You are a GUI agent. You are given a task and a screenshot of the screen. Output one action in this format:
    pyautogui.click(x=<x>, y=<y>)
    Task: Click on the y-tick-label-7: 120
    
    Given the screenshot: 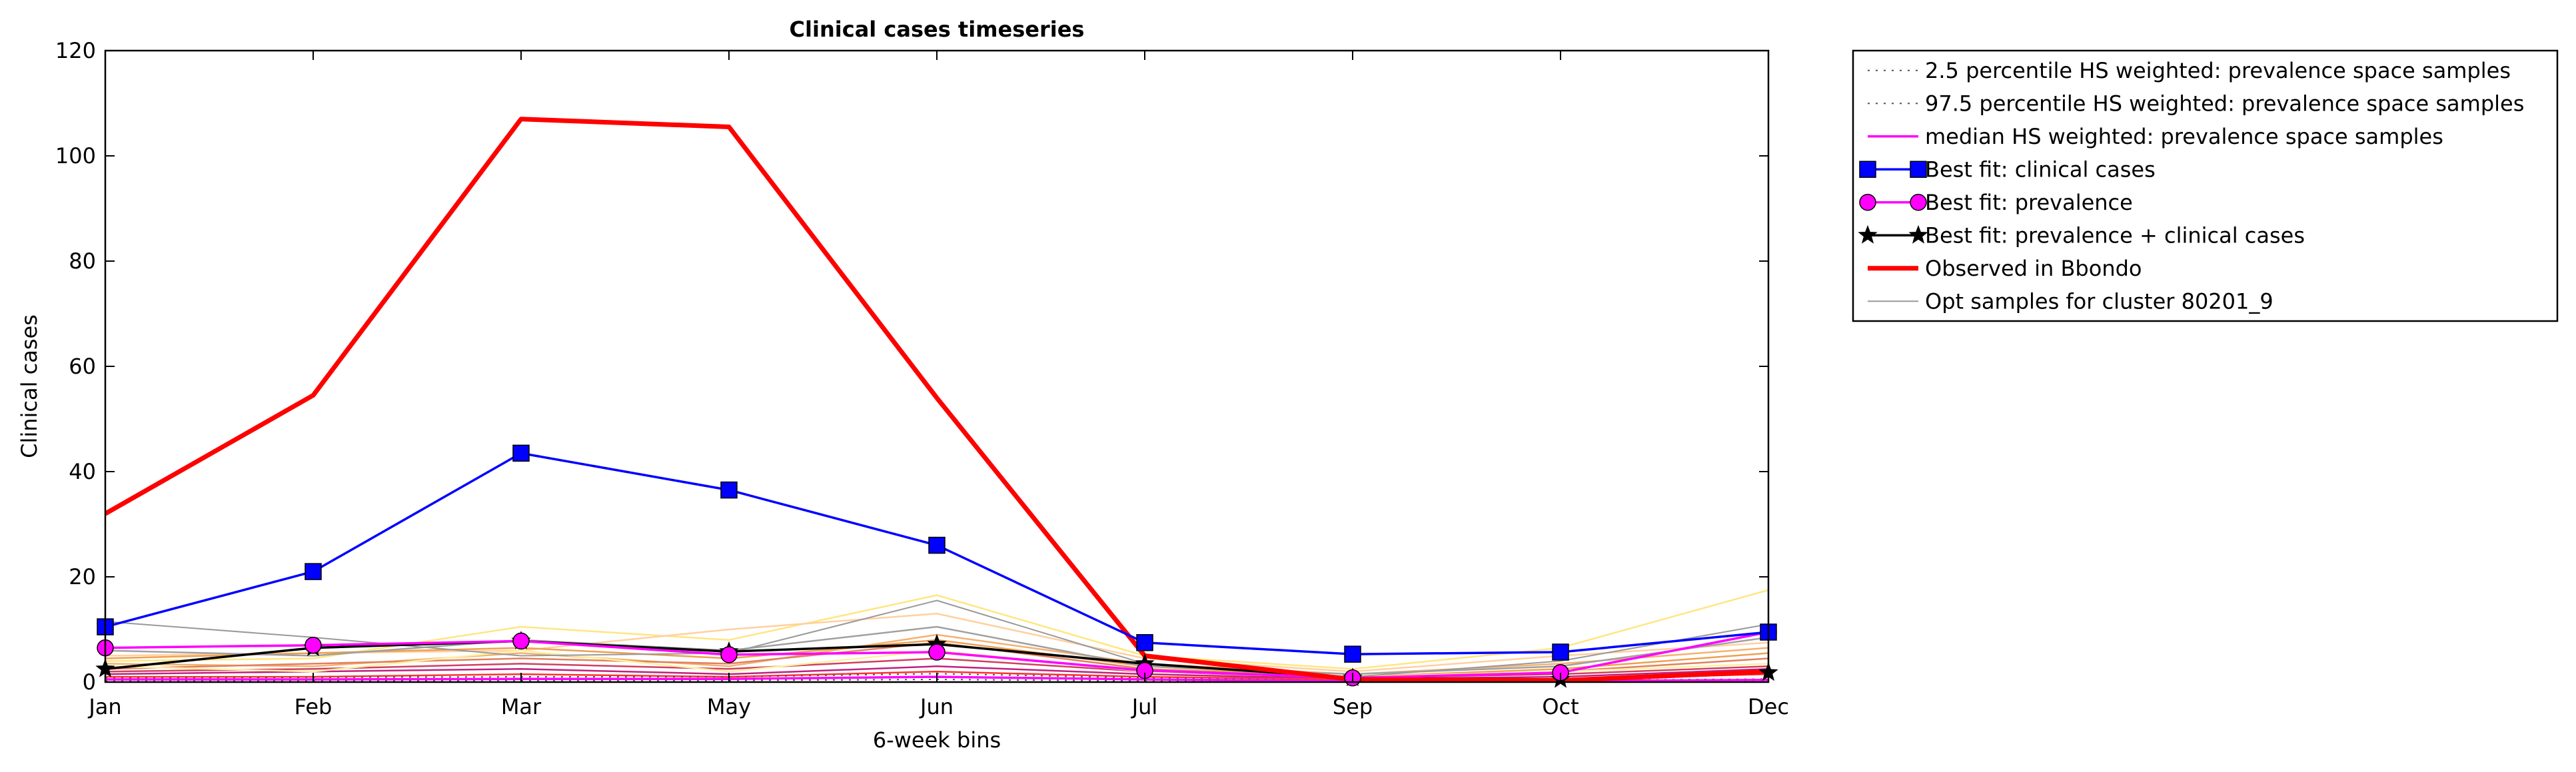 What is the action you would take?
    pyautogui.click(x=75, y=50)
    